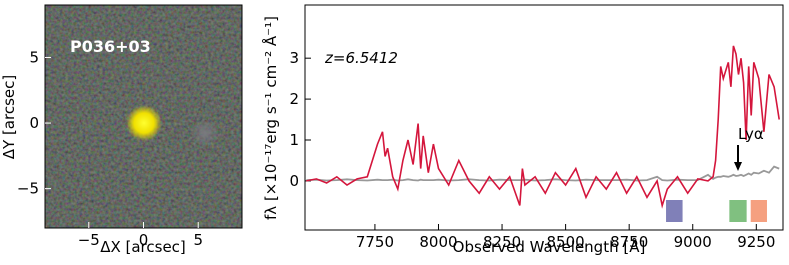 The image size is (789, 265). What do you see at coordinates (375, 242) in the screenshot?
I see `x-tick-label: 7750` at bounding box center [375, 242].